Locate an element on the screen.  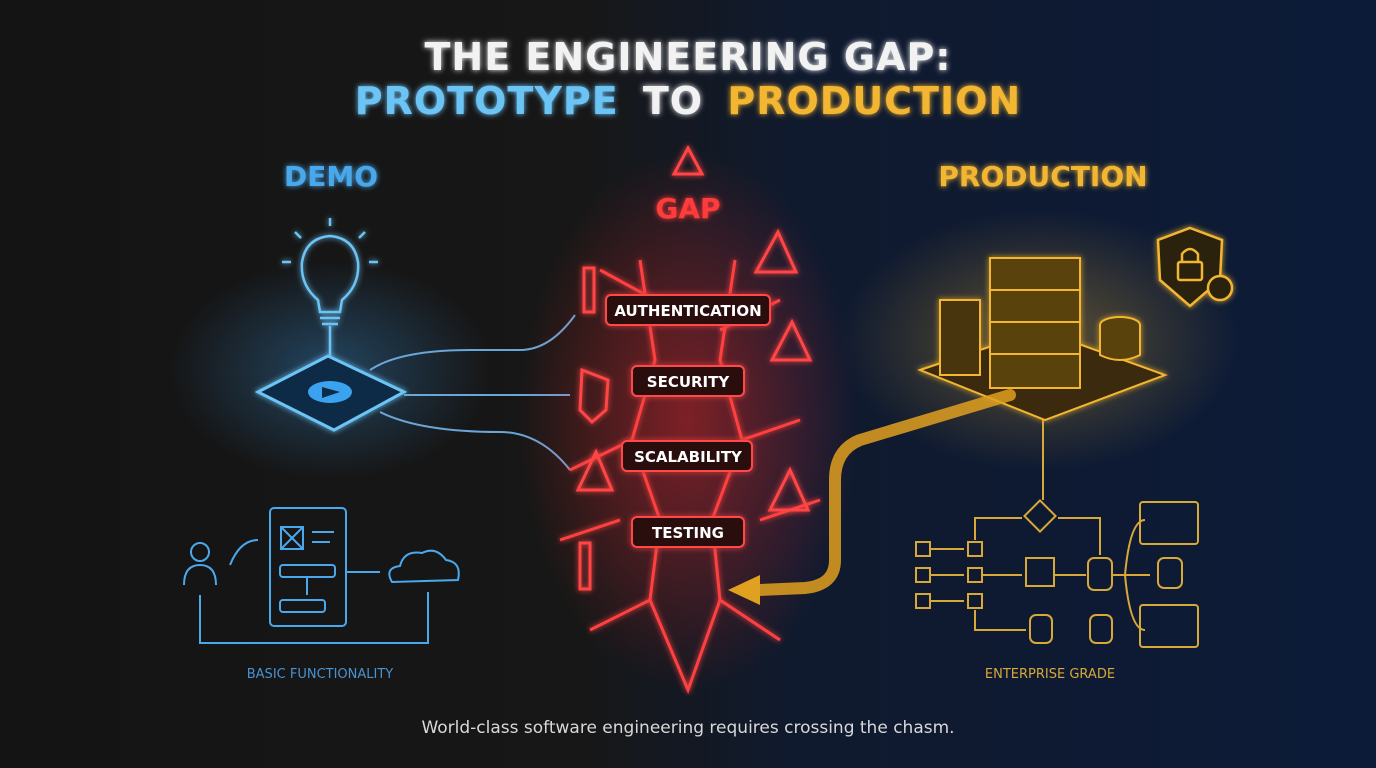
demo-caption: BASIC FUNCTIONALITY is located at coordinates (320, 674).